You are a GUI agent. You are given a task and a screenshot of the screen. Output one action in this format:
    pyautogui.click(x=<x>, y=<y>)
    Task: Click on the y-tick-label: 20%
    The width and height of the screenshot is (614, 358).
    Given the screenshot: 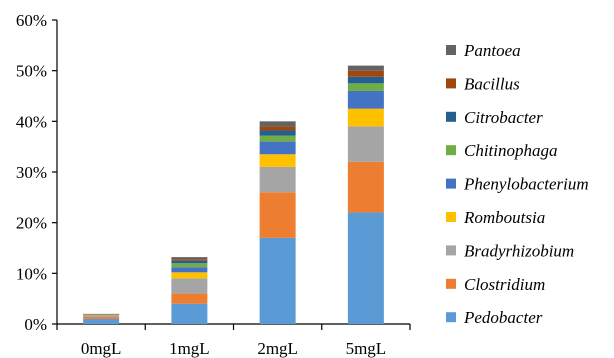 What is the action you would take?
    pyautogui.click(x=31, y=223)
    